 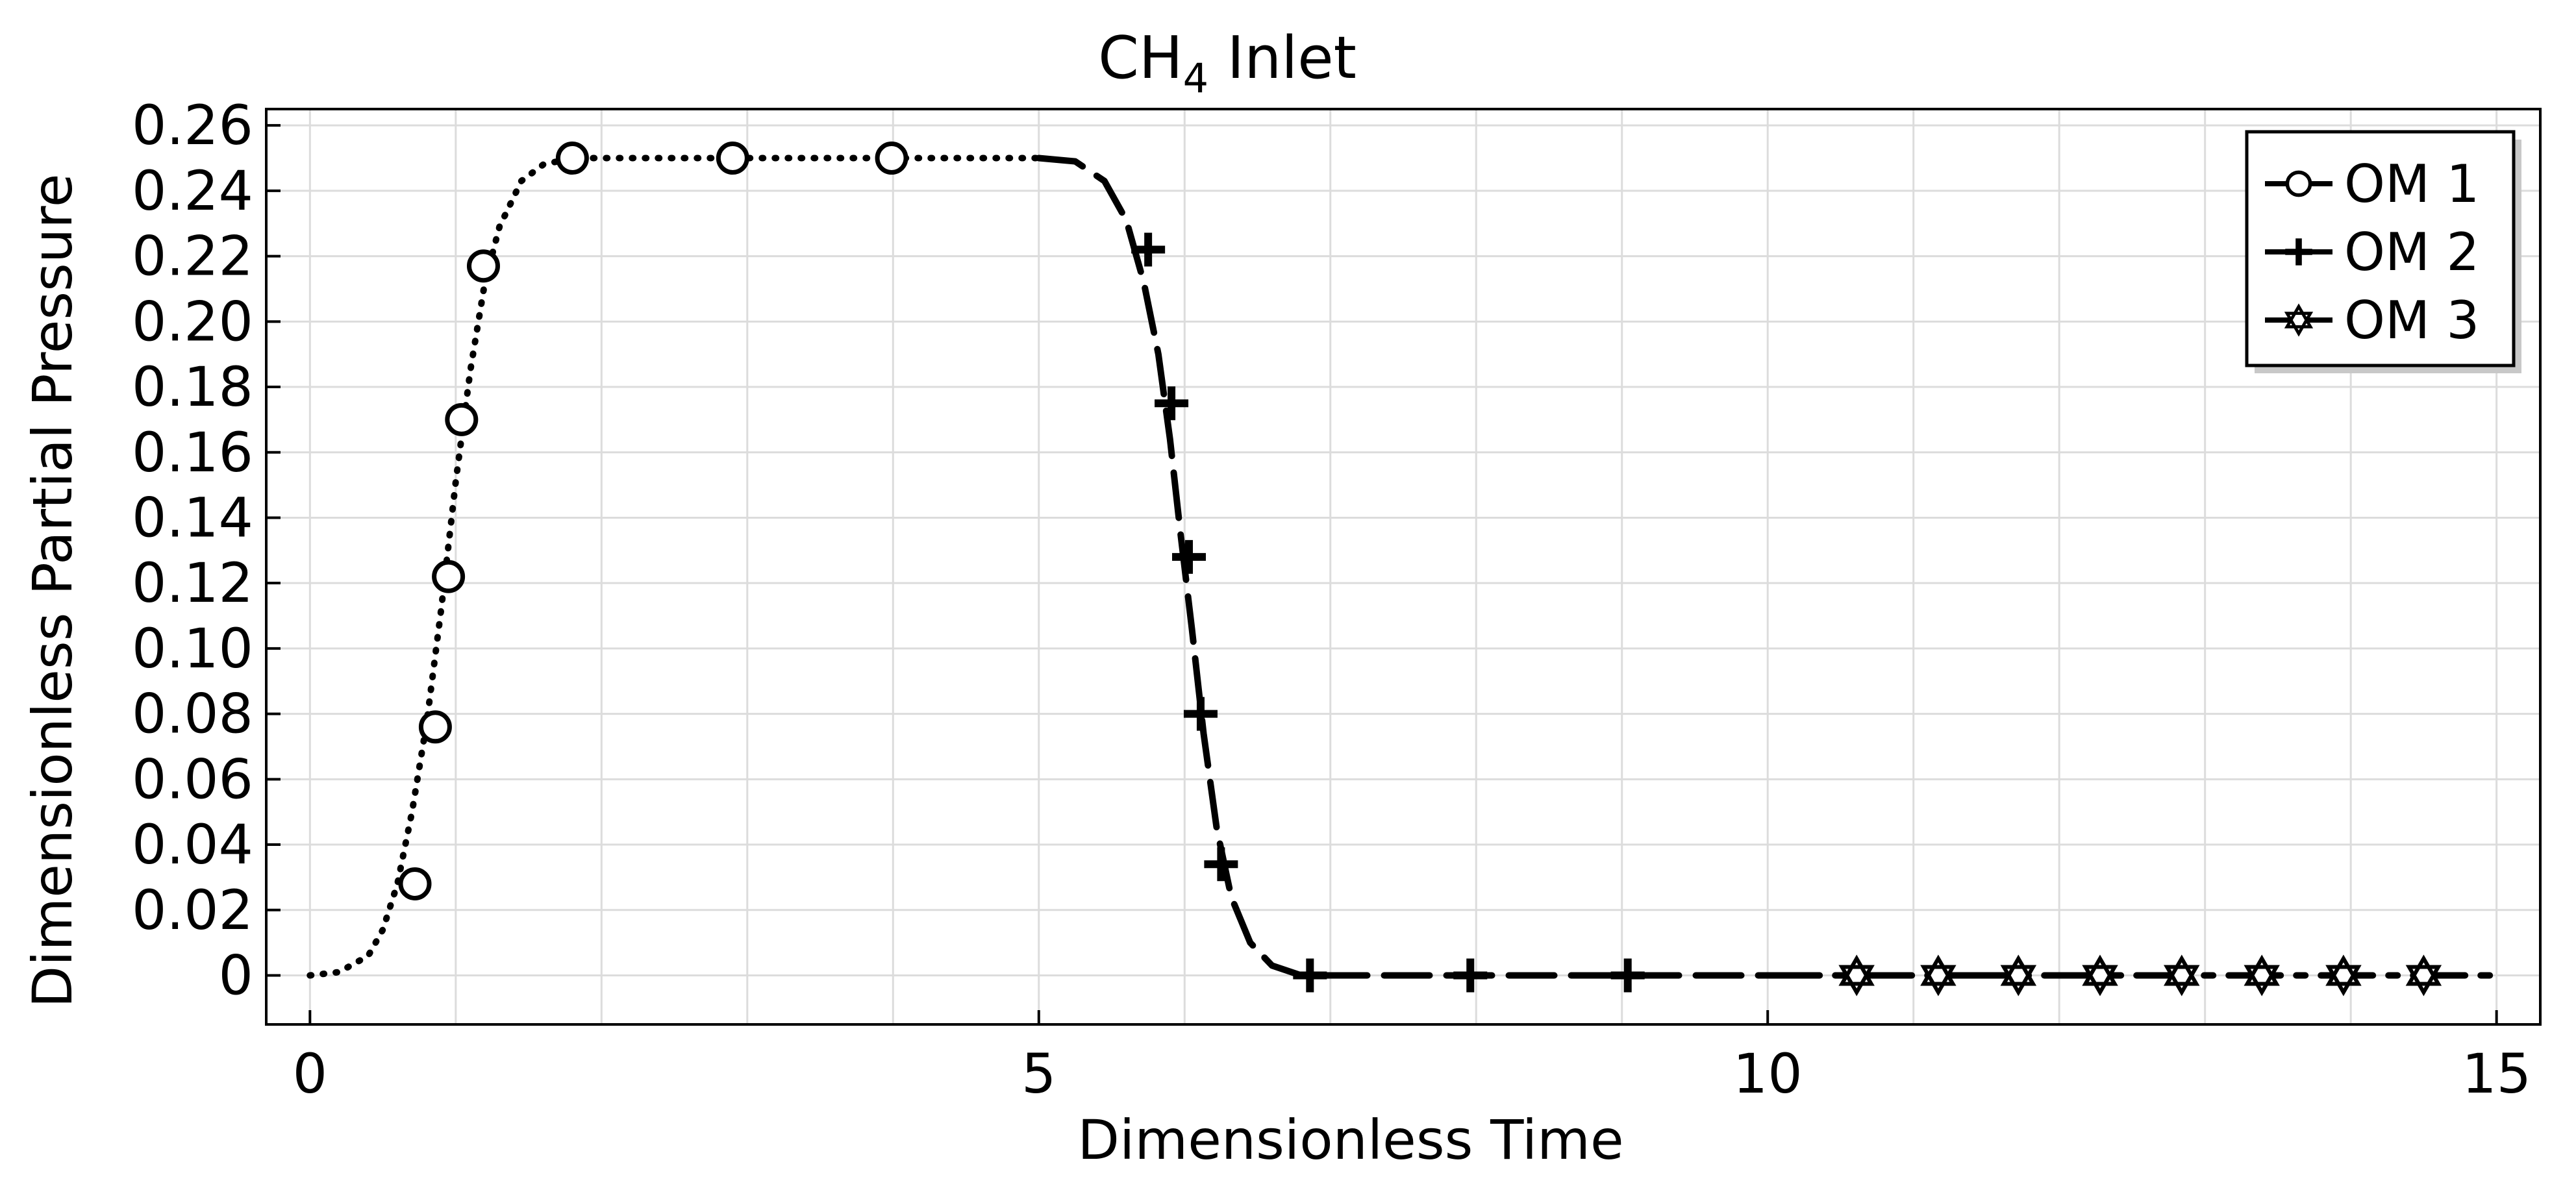 What do you see at coordinates (192, 321) in the screenshot?
I see `y-tick-label: 0.20` at bounding box center [192, 321].